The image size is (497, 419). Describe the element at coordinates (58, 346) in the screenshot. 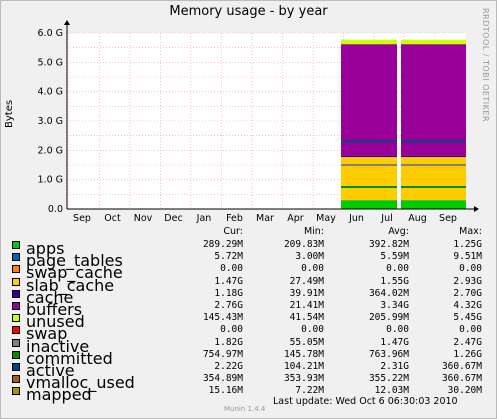

I see `legend-label: inactive` at that location.